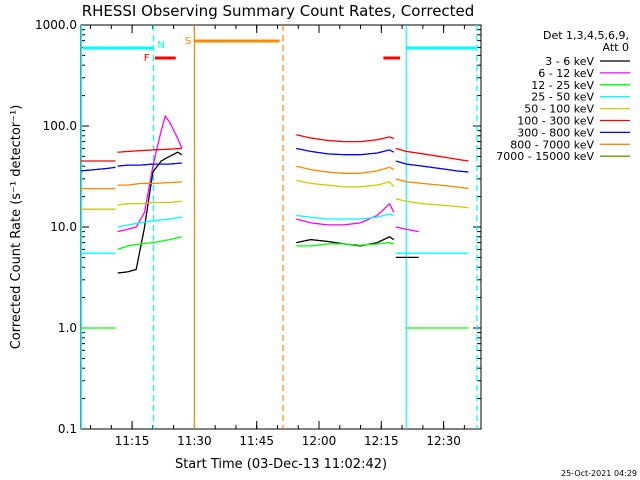 The image size is (640, 480). I want to click on flag-label-s: S, so click(188, 41).